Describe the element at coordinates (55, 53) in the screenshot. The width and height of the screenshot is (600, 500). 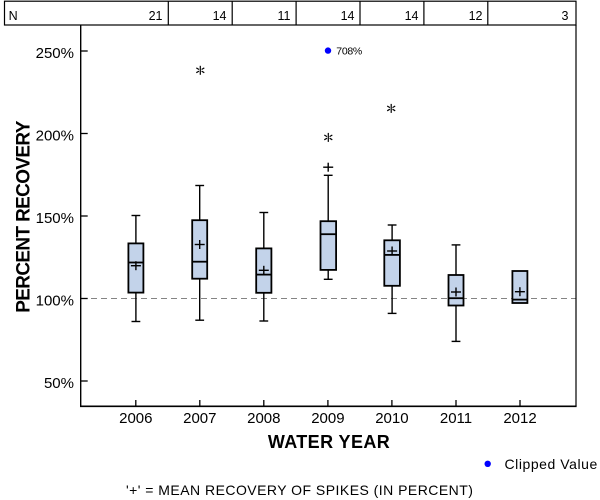
I see `svg-text: 250%` at that location.